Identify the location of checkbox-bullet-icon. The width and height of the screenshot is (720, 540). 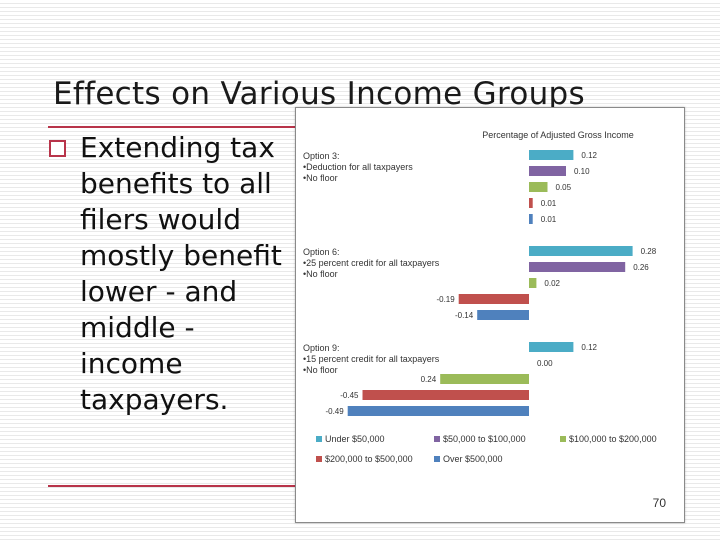
(57, 148).